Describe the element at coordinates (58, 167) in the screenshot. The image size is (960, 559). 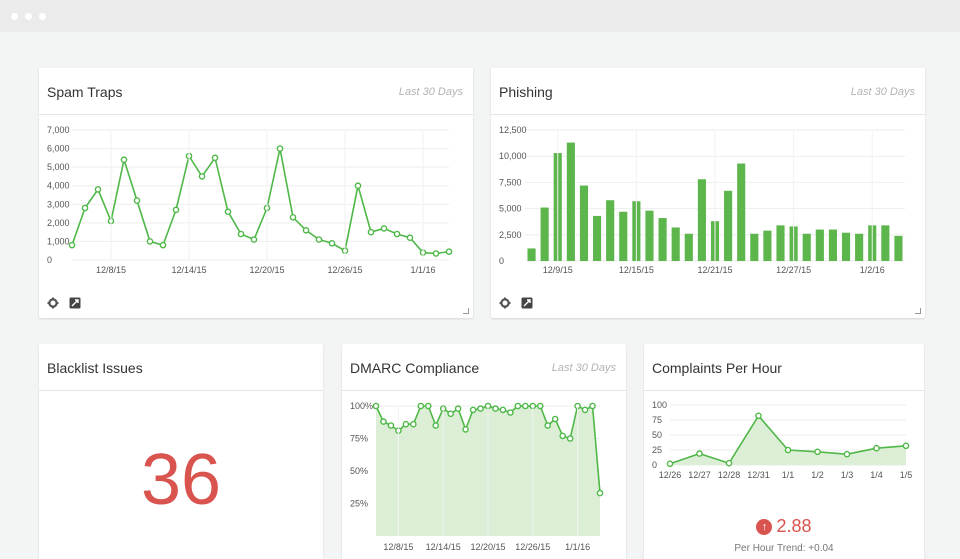
I see `y-tick-label: 5,000` at that location.